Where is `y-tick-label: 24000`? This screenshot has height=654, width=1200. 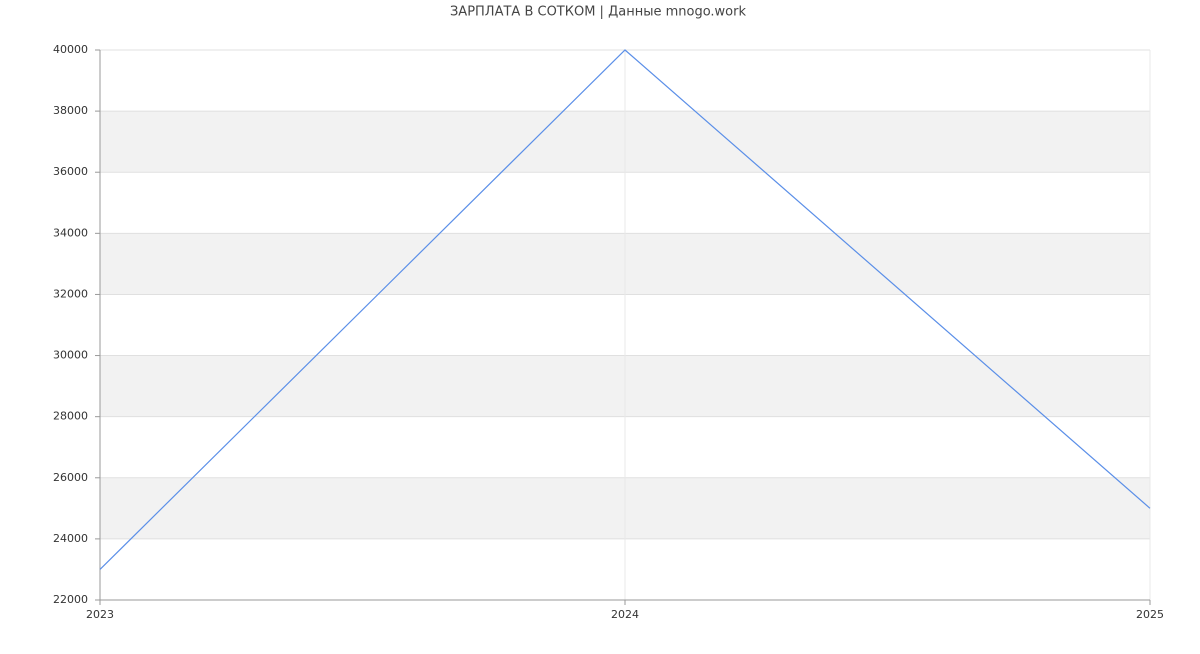 y-tick-label: 24000 is located at coordinates (70, 538).